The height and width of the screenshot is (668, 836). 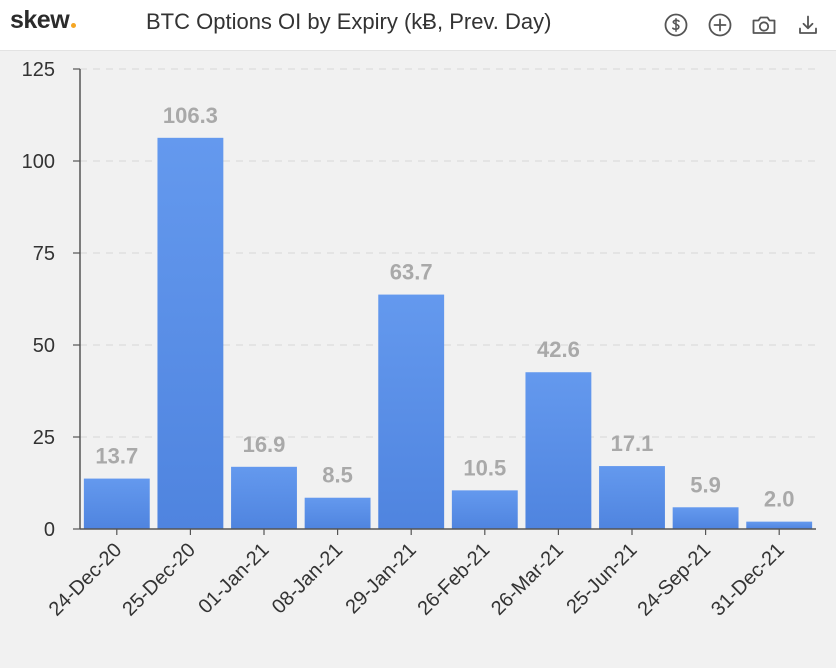 I want to click on chart-toolbar, so click(x=742, y=25).